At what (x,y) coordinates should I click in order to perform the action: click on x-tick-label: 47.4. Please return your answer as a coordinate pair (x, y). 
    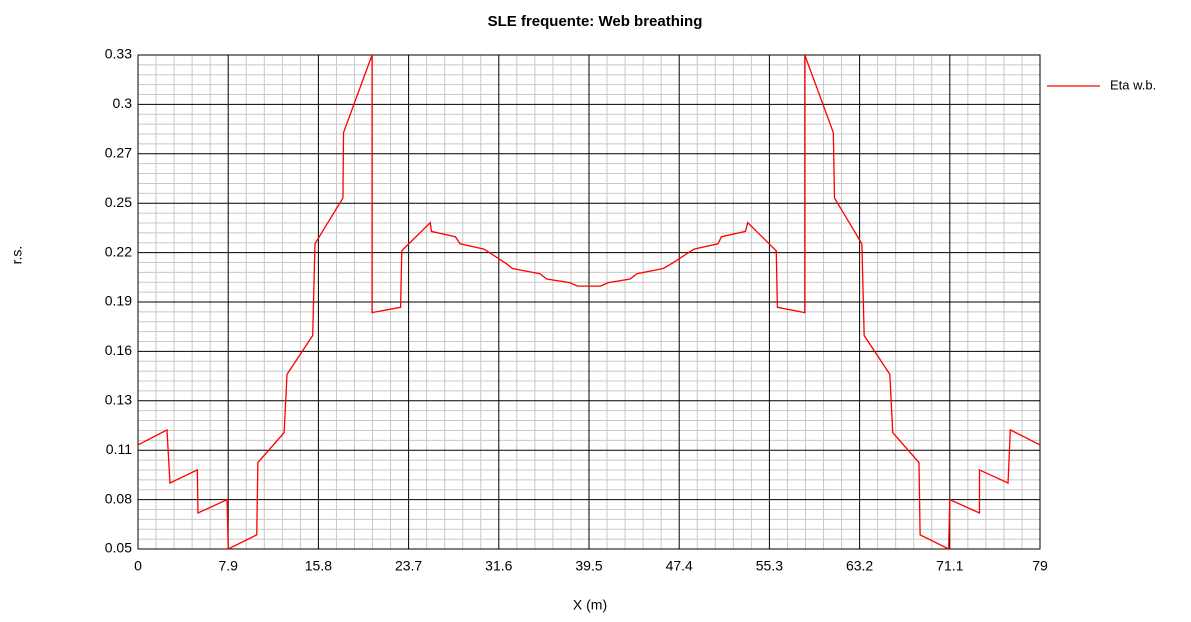
    Looking at the image, I should click on (679, 566).